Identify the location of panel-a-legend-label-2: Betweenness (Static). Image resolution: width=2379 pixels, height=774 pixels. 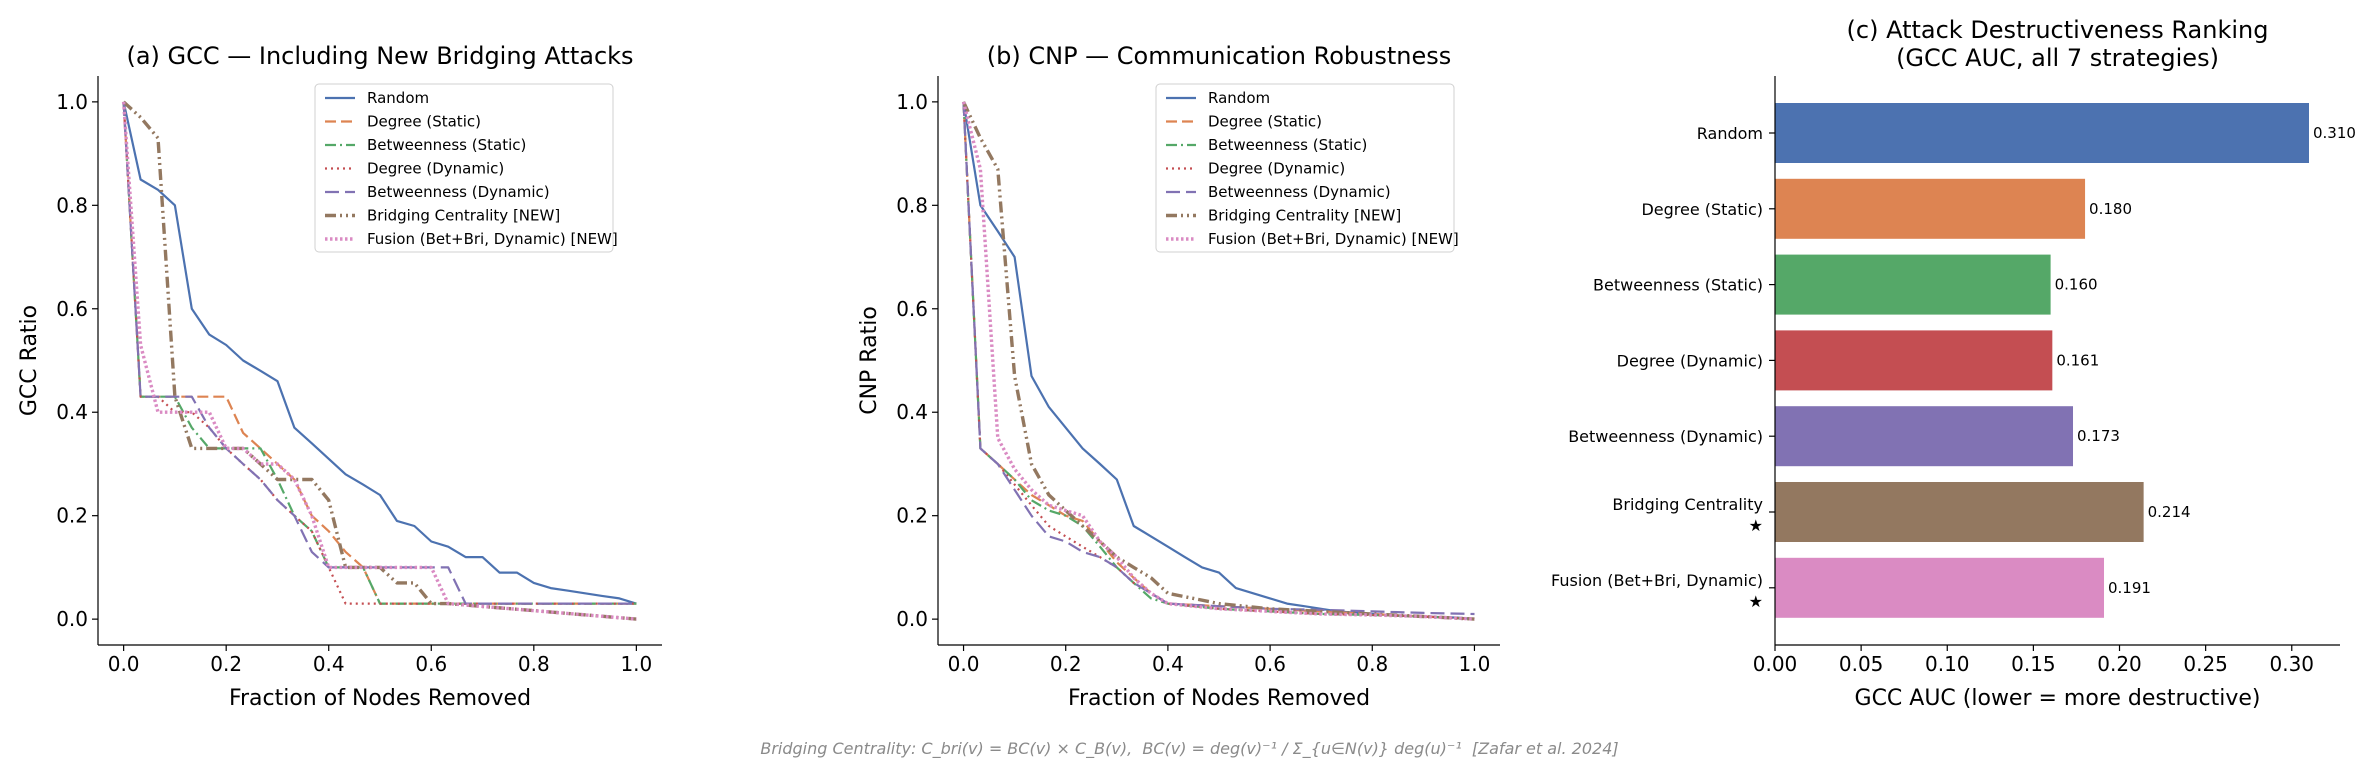
(446, 145).